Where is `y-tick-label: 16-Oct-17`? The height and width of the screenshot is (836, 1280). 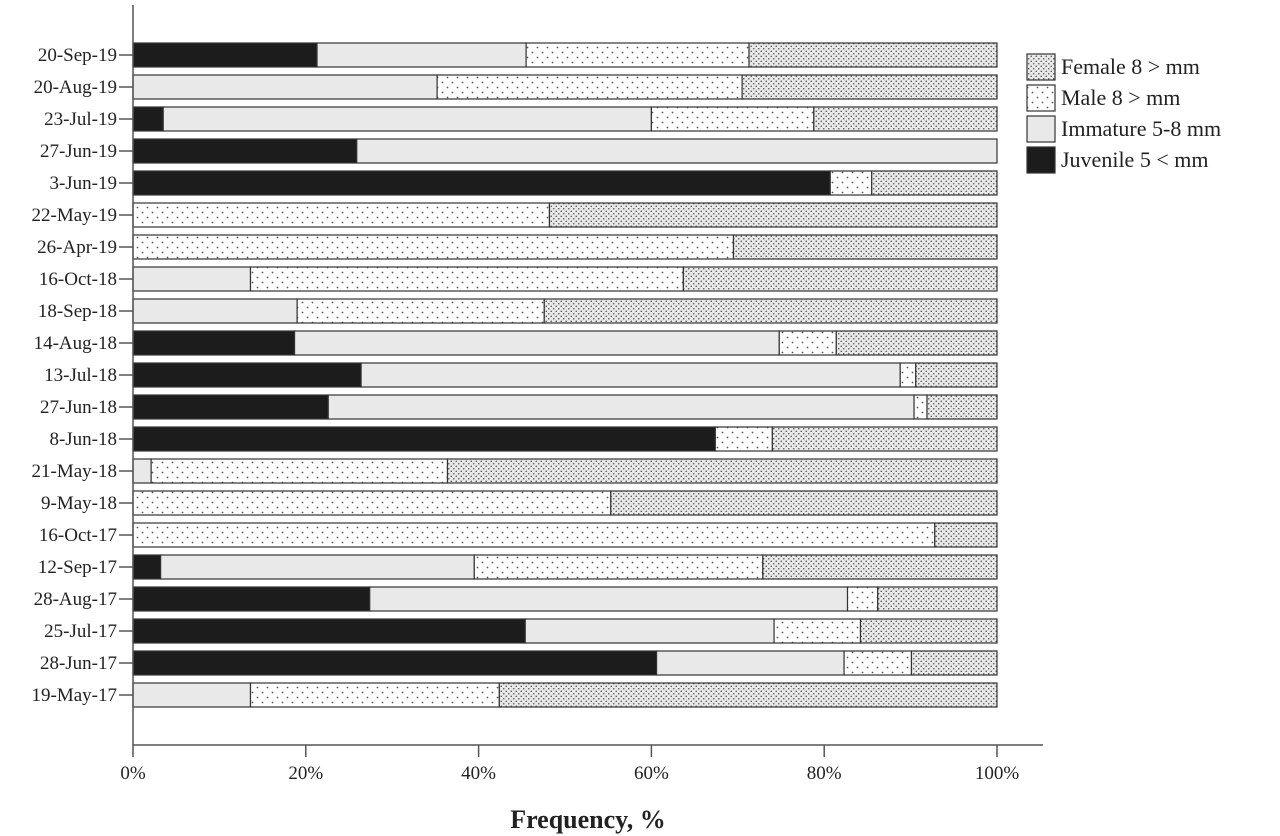
y-tick-label: 16-Oct-17 is located at coordinates (78, 535).